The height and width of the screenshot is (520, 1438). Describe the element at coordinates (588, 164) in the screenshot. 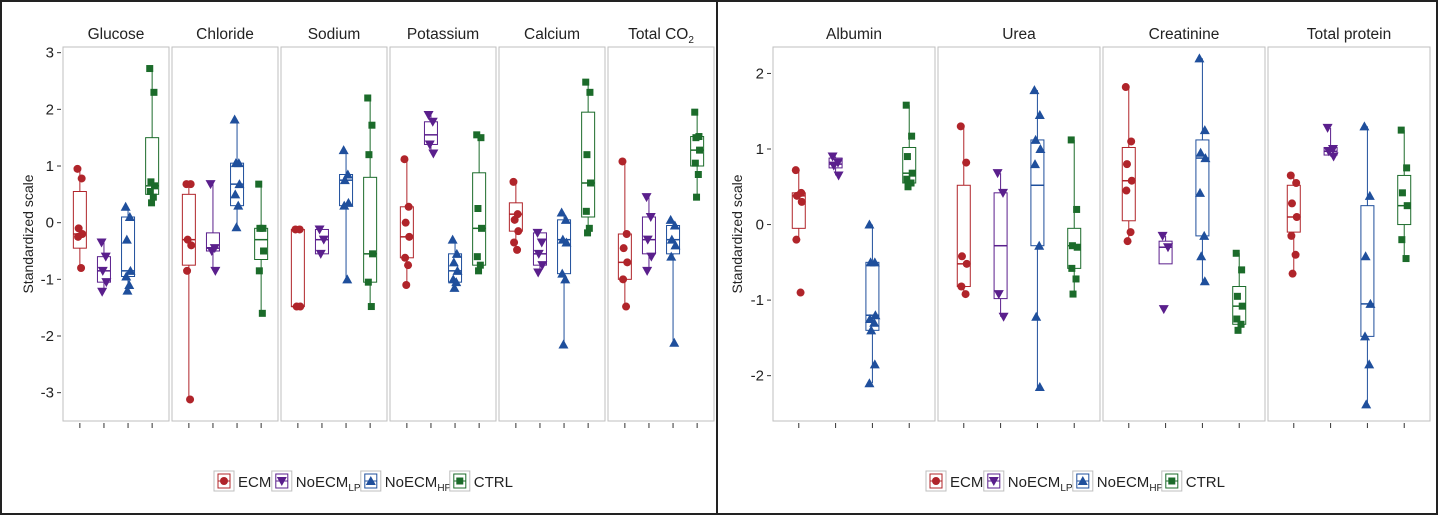

I see `box` at that location.